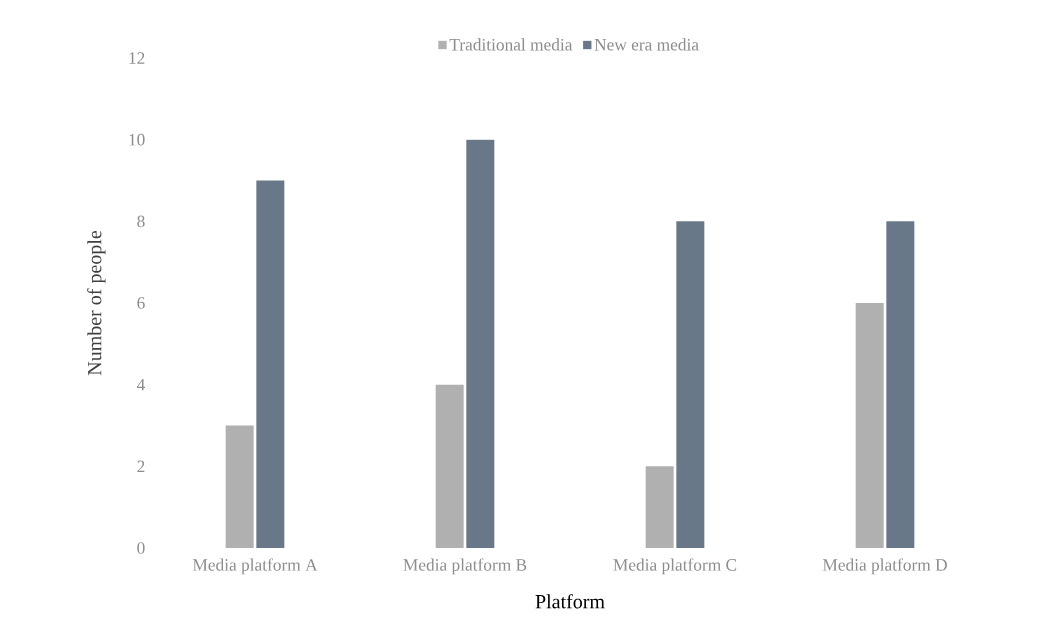  What do you see at coordinates (141, 548) in the screenshot?
I see `y-tick-label: 0` at bounding box center [141, 548].